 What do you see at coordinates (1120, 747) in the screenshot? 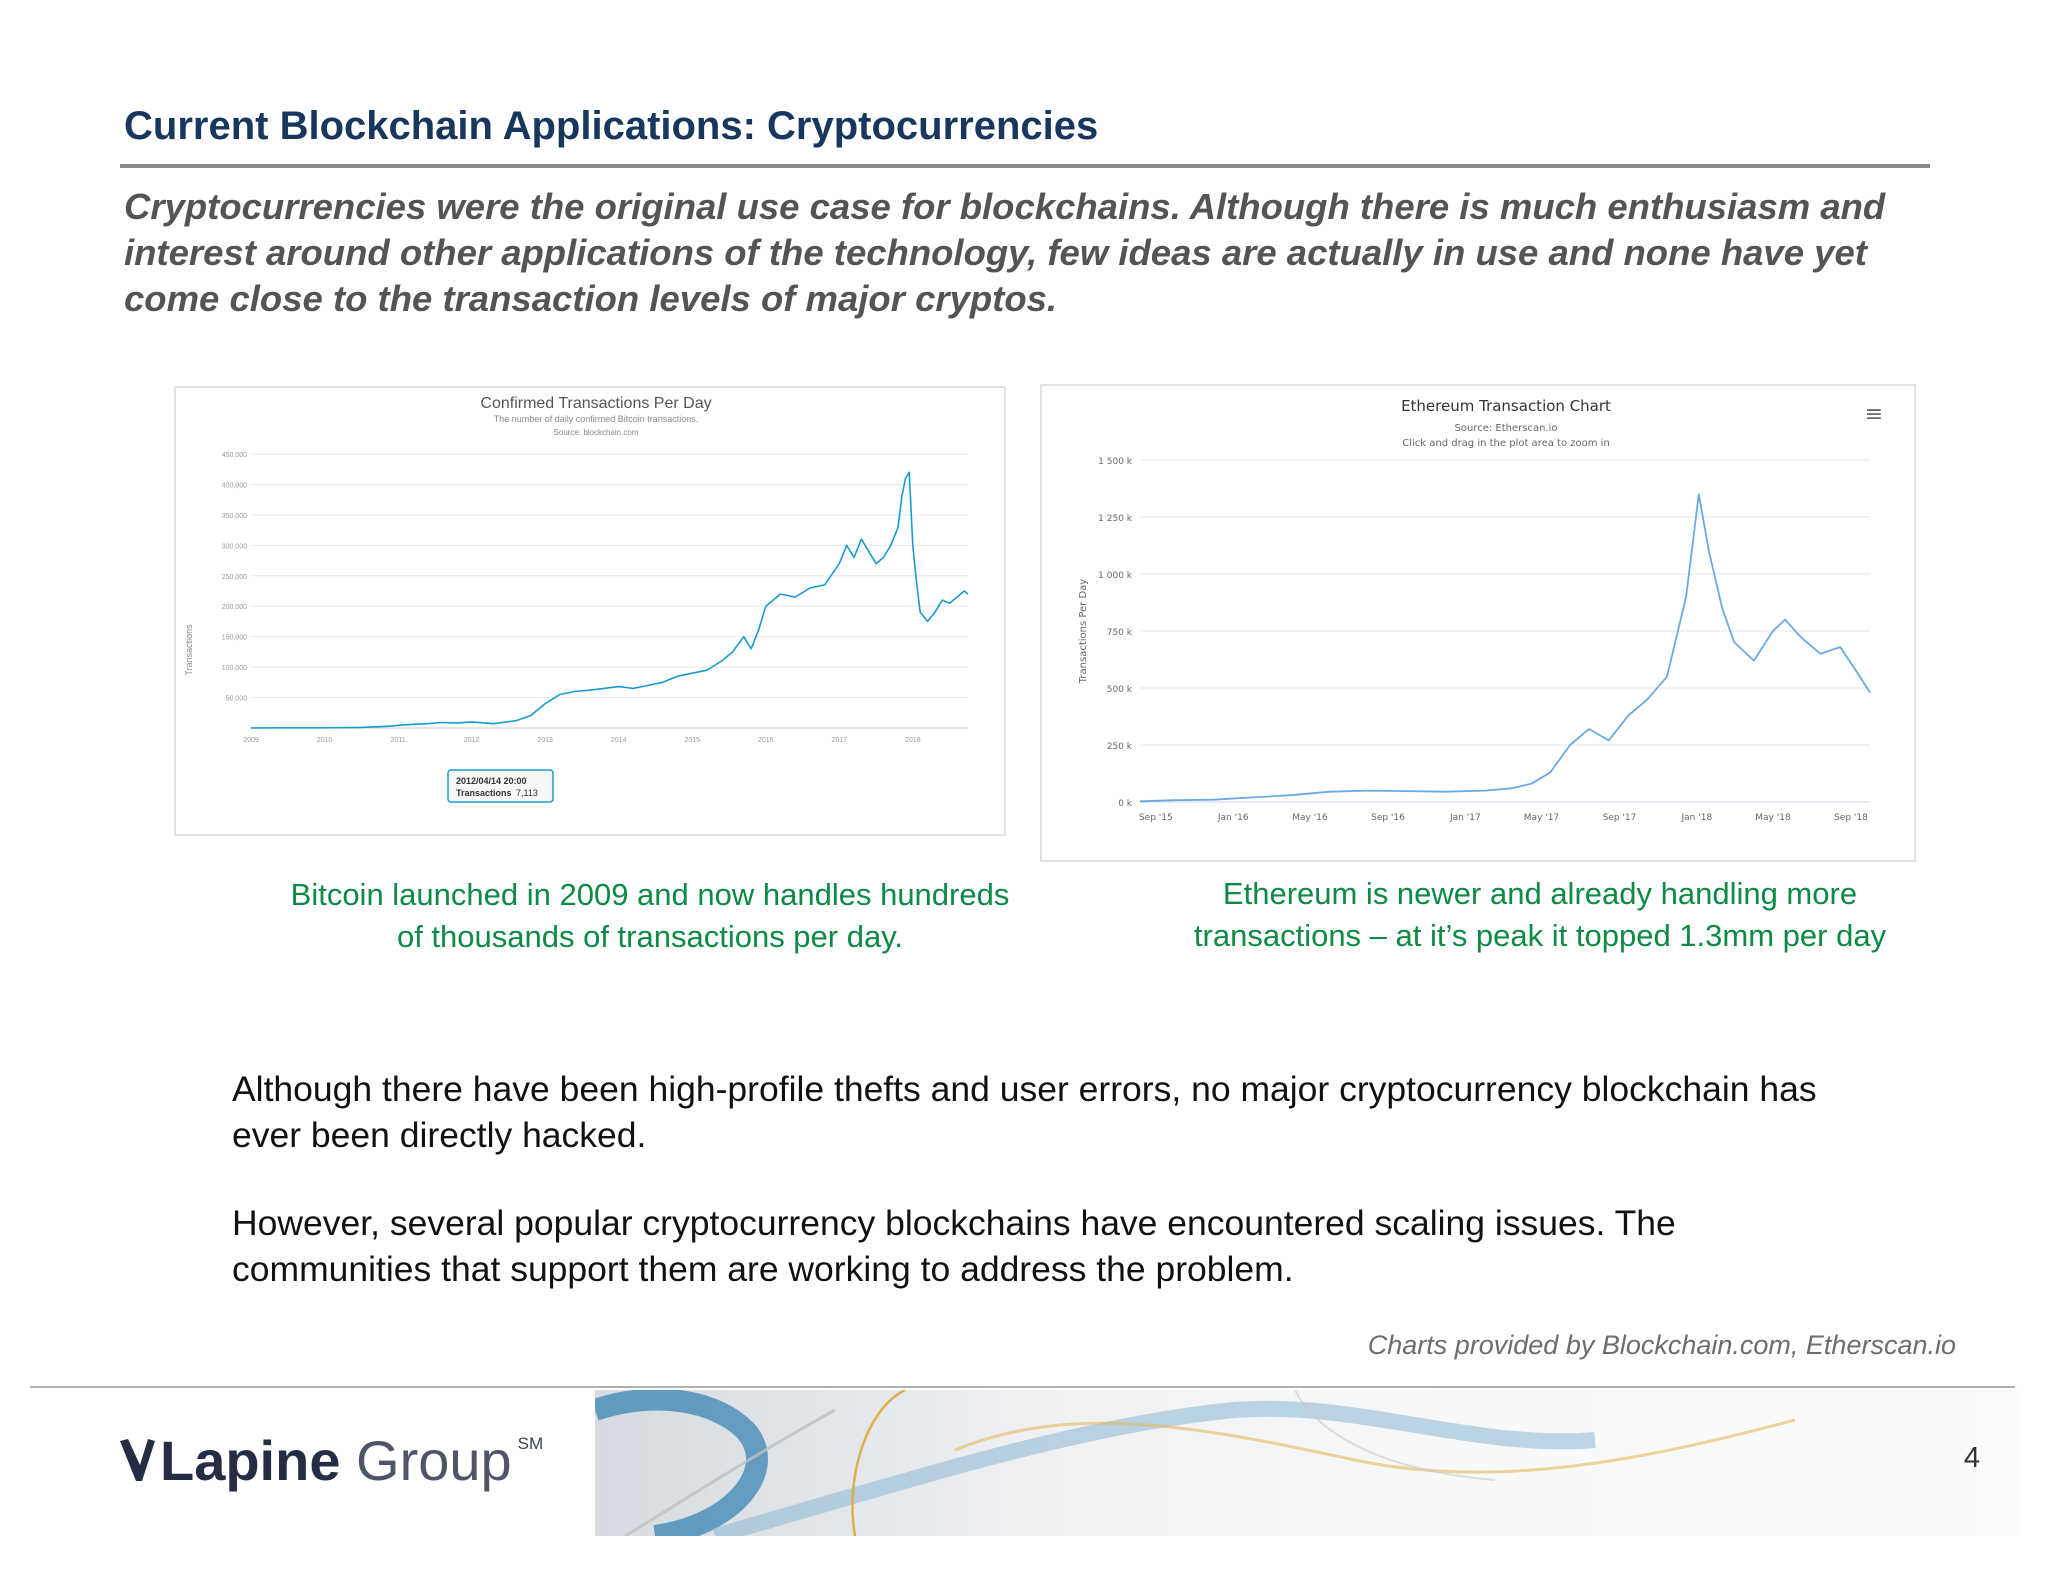
I see `eth-y-tick-label: 250 k` at bounding box center [1120, 747].